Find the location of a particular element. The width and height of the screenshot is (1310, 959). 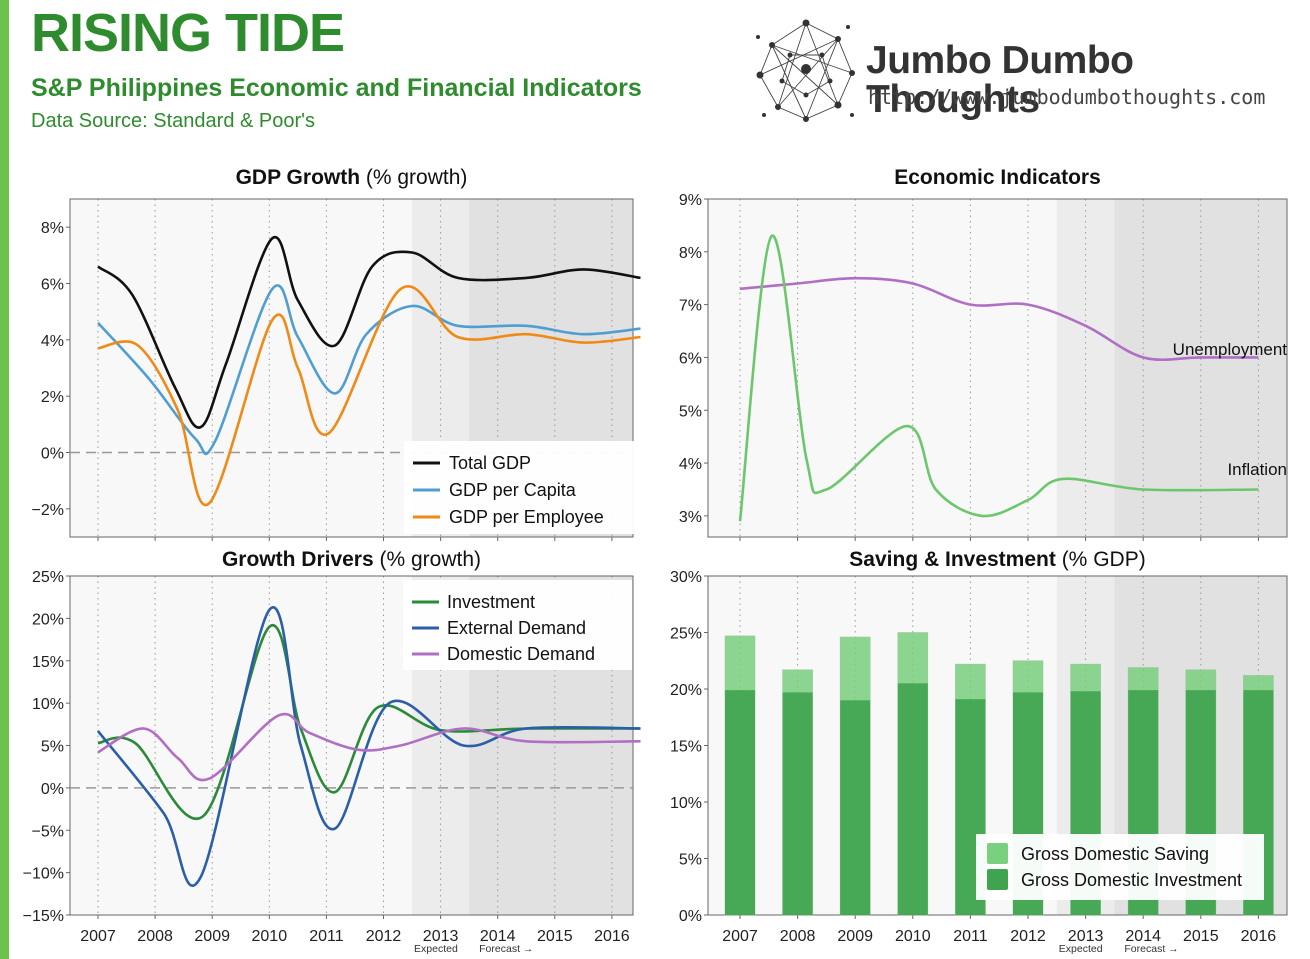

legend-label: Gross Domestic Saving is located at coordinates (1115, 854).